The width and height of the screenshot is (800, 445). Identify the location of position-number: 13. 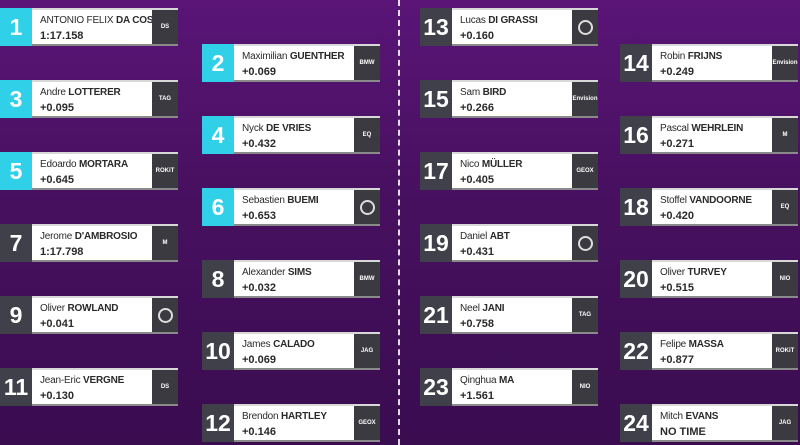
(436, 27).